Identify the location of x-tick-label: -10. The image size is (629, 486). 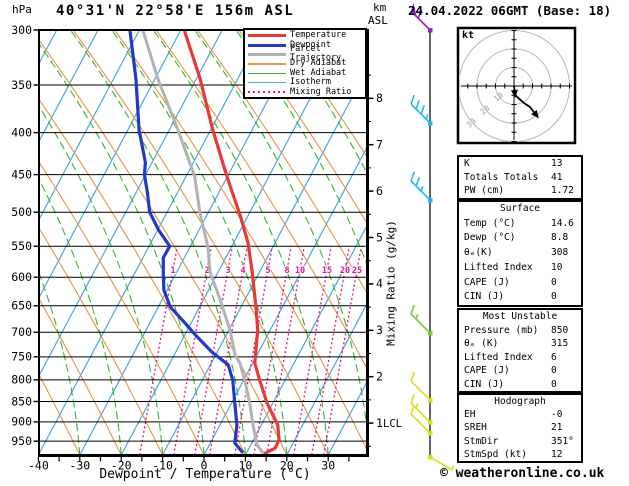
(162, 466).